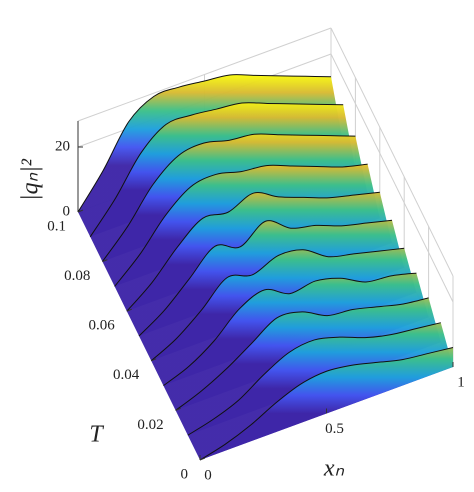 The width and height of the screenshot is (474, 492). I want to click on surface-strip, so click(326, 403).